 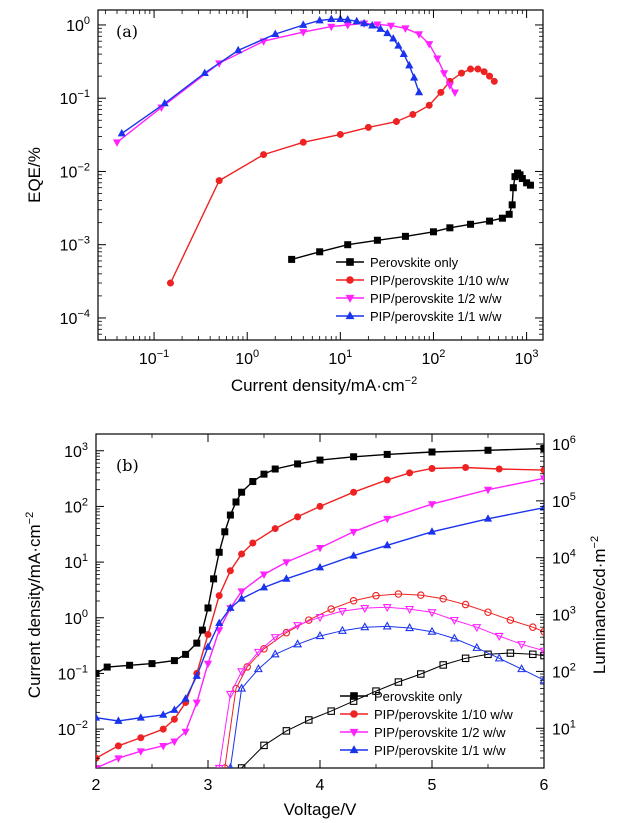 I want to click on panel-a-x-axis-title-exp: −2, so click(x=411, y=381).